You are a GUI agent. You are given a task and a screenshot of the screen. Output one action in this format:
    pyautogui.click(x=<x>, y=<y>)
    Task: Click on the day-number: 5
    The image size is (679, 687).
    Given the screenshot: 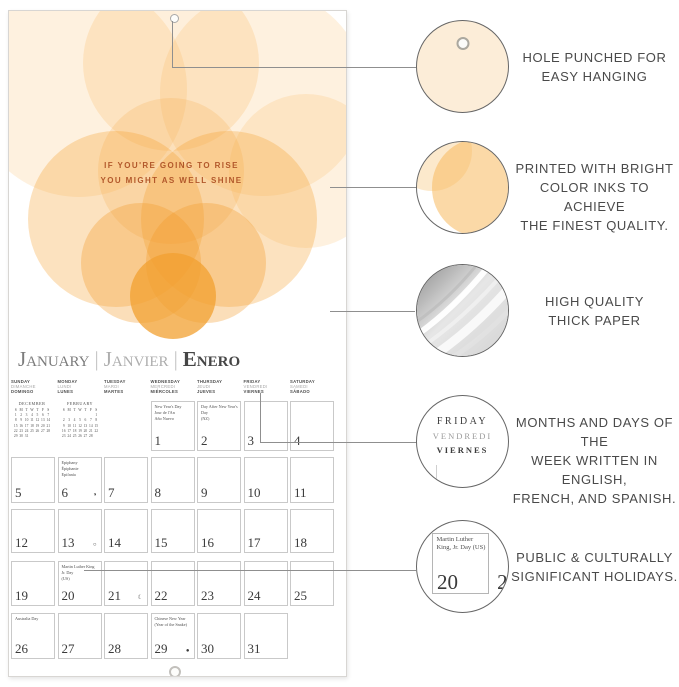 What is the action you would take?
    pyautogui.click(x=18, y=492)
    